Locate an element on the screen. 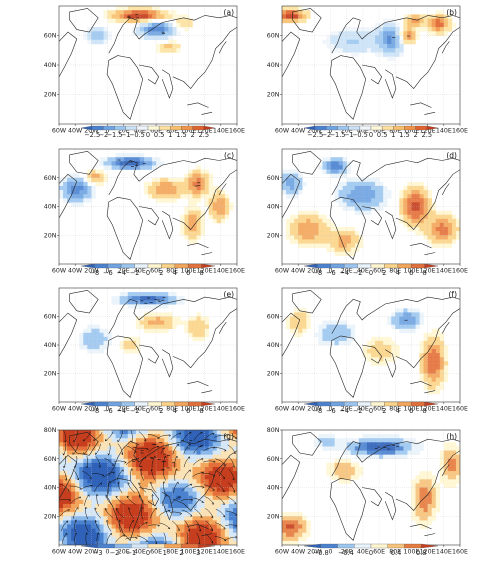 The image size is (500, 573). colorbar-label: 1.5 is located at coordinates (181, 135).